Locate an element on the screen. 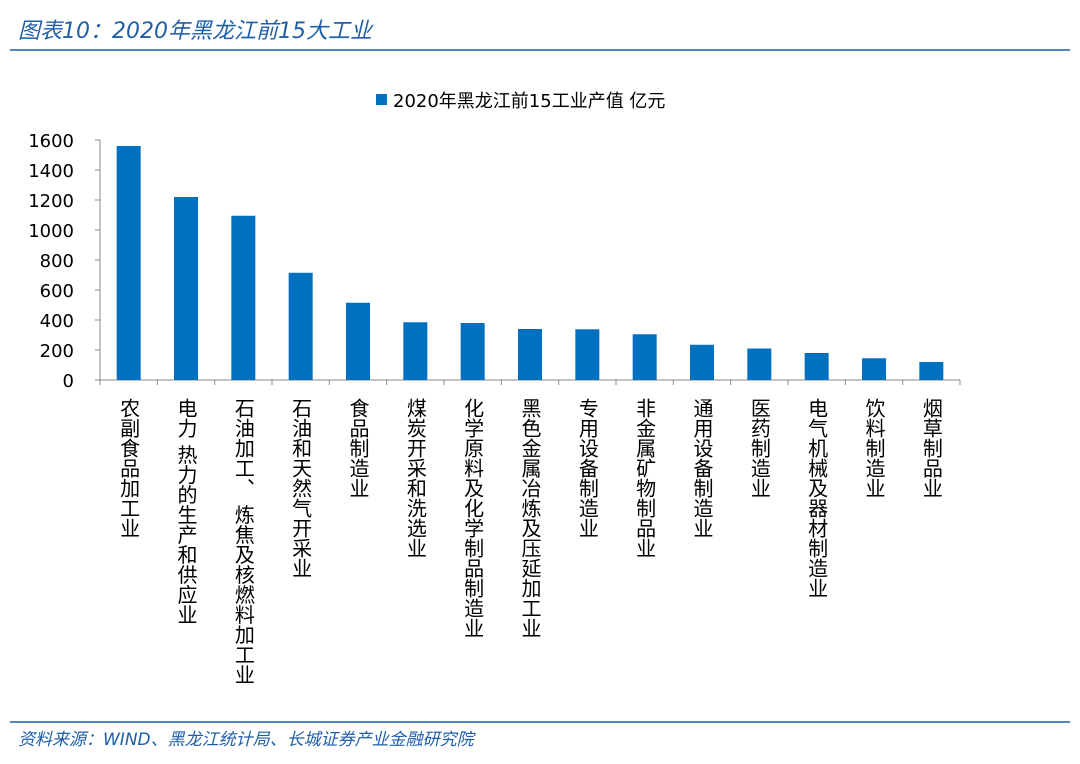 The height and width of the screenshot is (764, 1080). x-tick-label: 食品制造业 is located at coordinates (358, 448).